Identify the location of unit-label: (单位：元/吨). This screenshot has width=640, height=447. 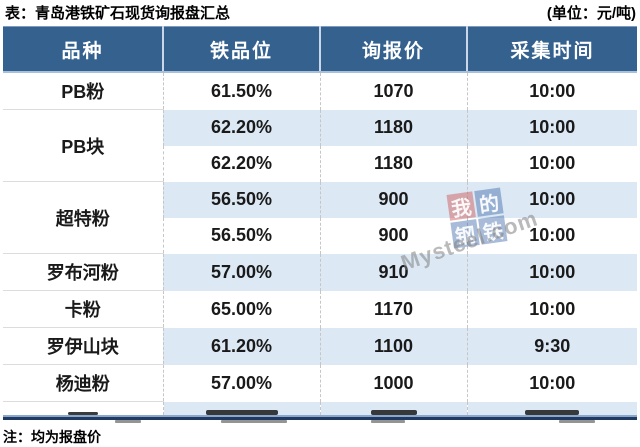
(591, 13).